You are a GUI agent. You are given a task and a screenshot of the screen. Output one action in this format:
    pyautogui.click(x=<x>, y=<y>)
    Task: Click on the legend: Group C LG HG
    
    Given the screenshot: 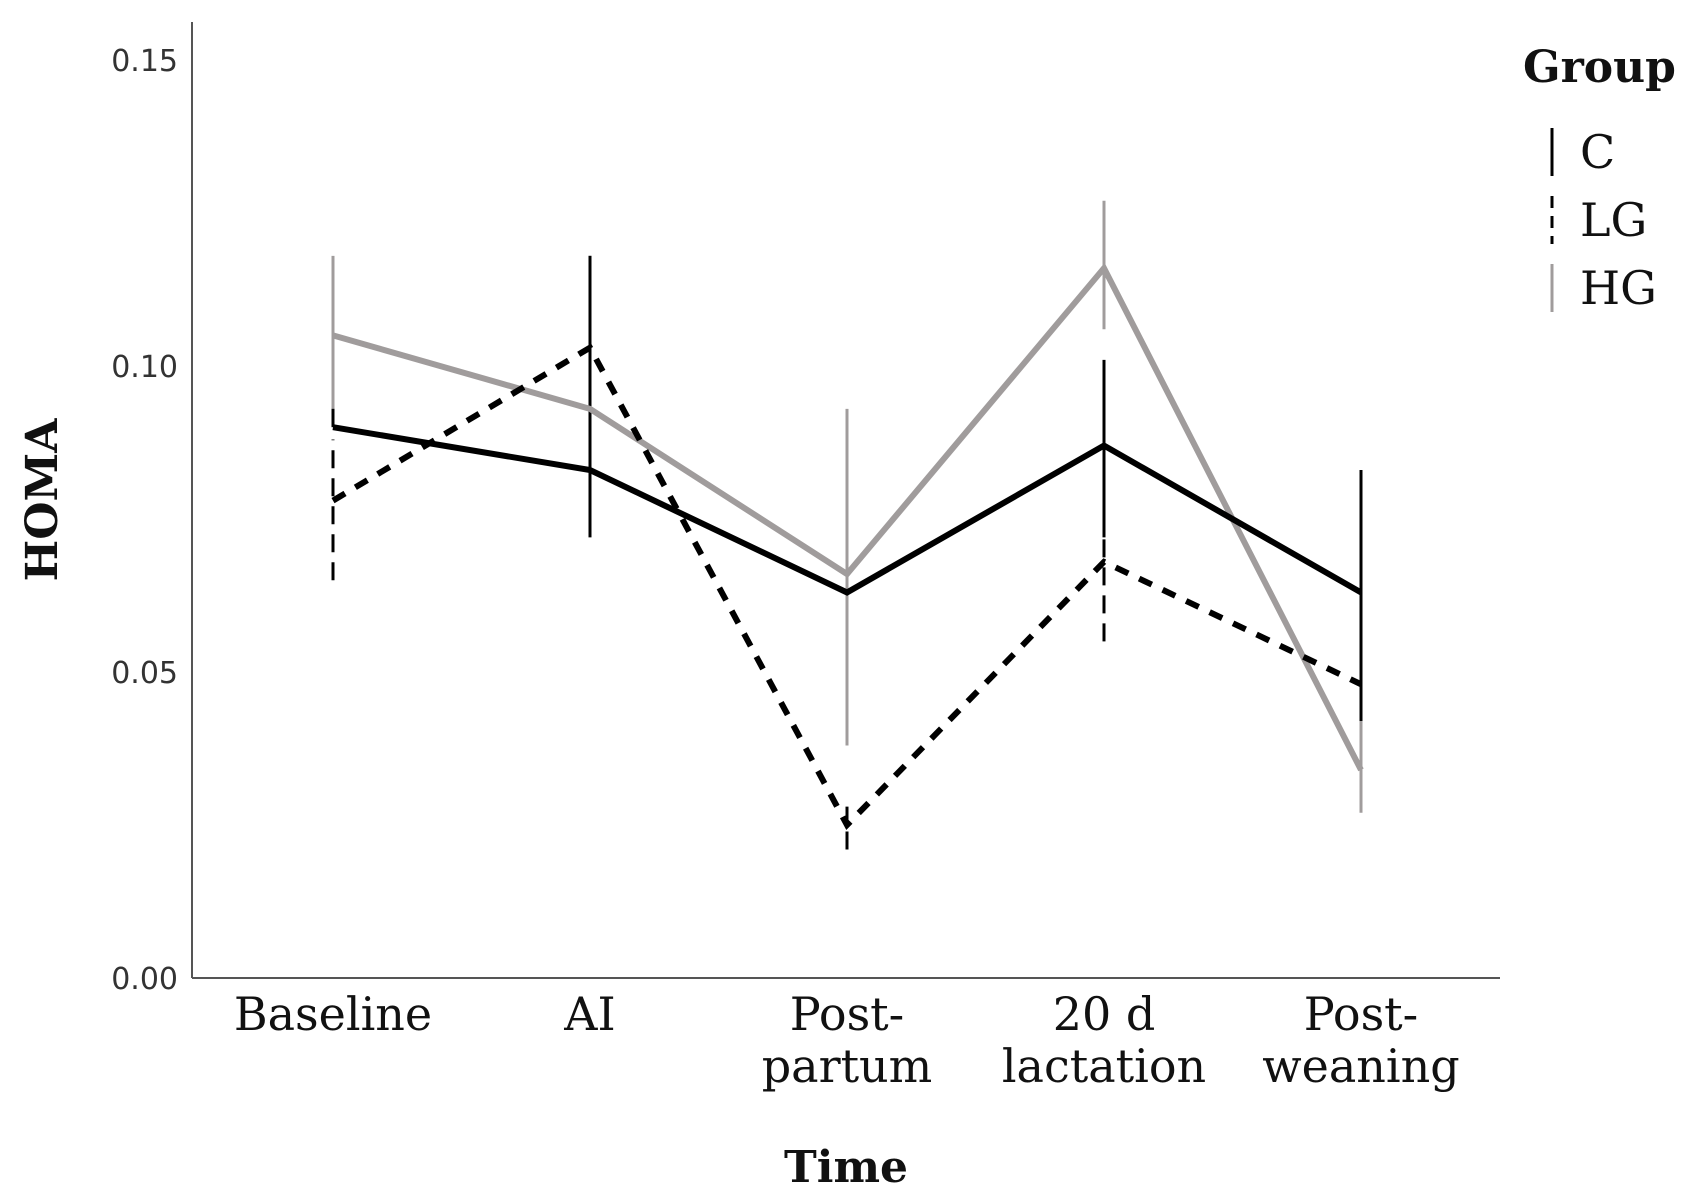 What is the action you would take?
    pyautogui.click(x=1599, y=178)
    